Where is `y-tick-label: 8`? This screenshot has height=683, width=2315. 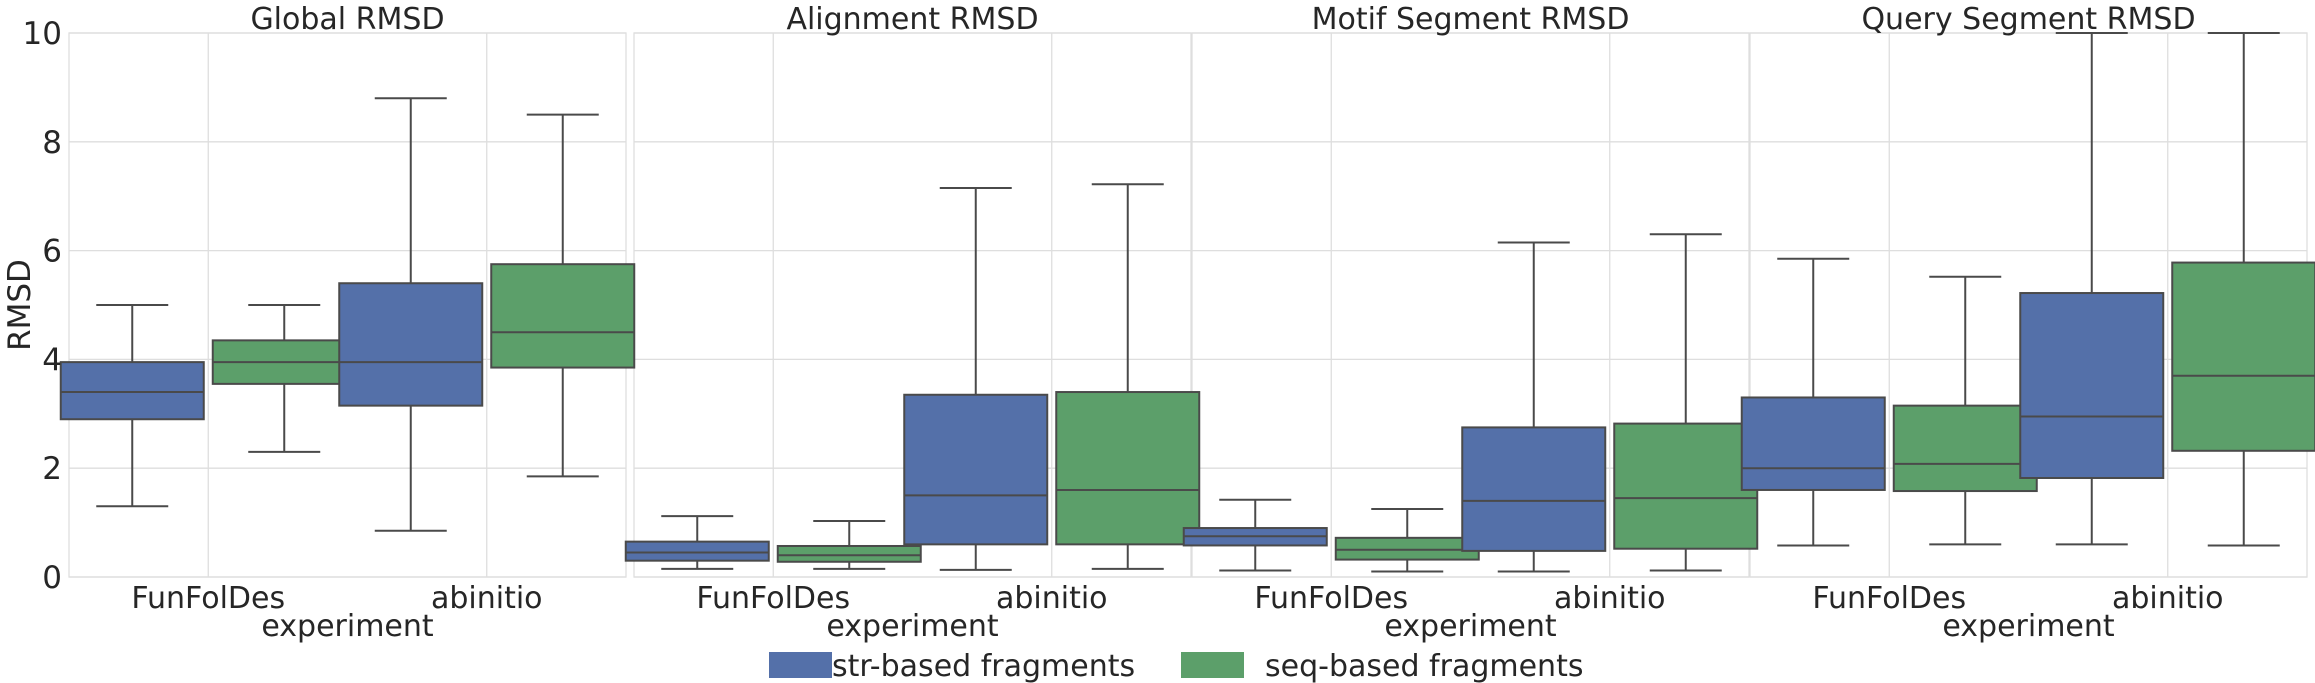 y-tick-label: 8 is located at coordinates (52, 143).